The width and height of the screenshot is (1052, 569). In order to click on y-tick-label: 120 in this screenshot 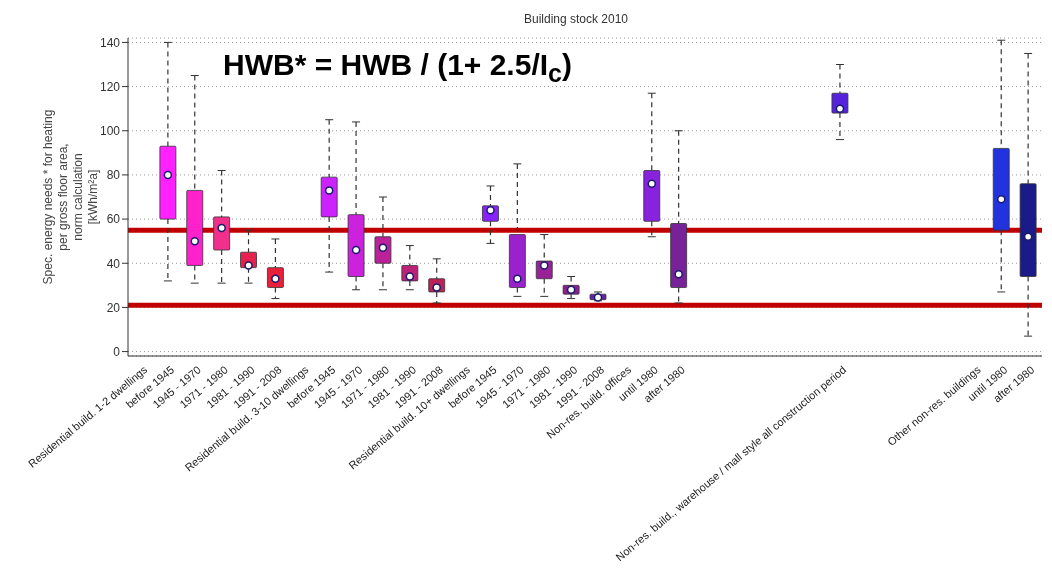, I will do `click(110, 86)`.